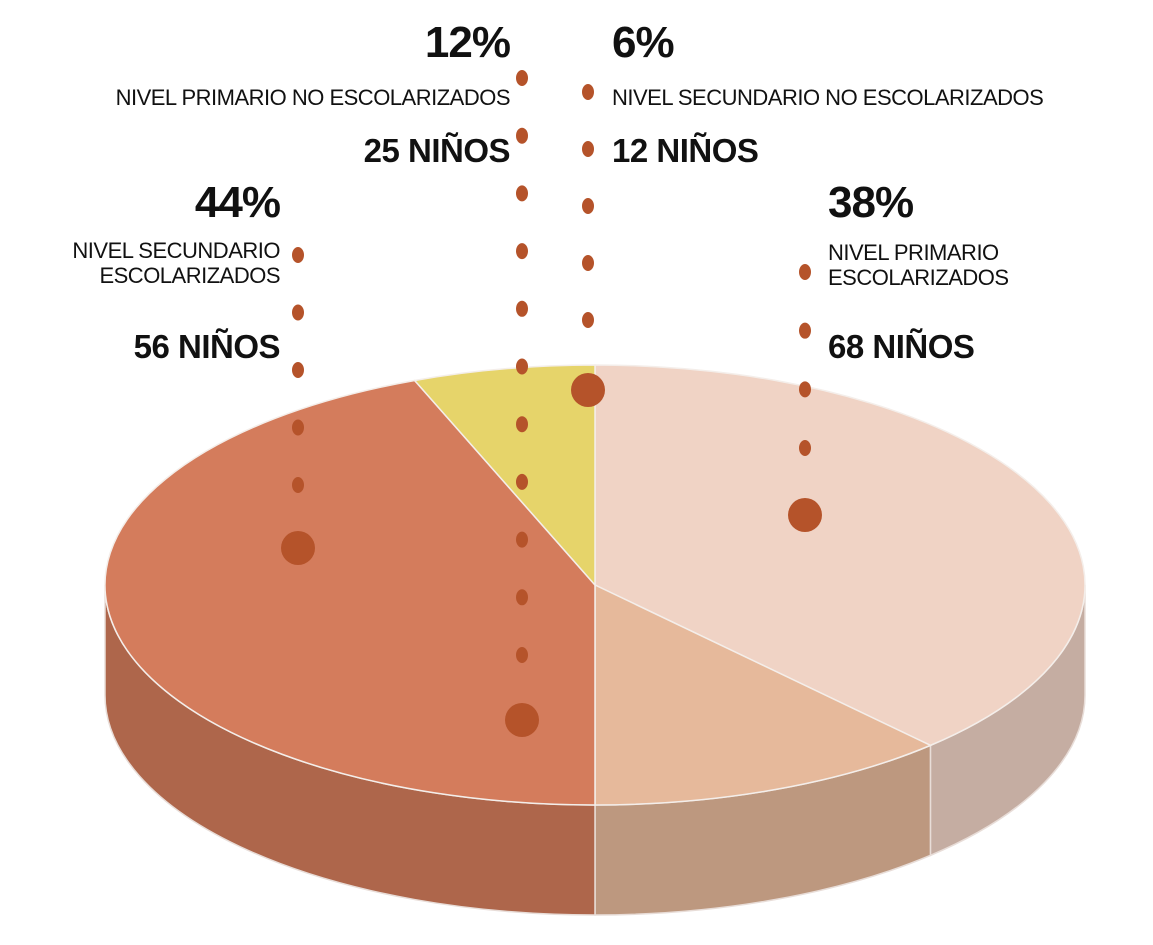 Image resolution: width=1153 pixels, height=945 pixels. What do you see at coordinates (871, 202) in the screenshot?
I see `value-label: 38%` at bounding box center [871, 202].